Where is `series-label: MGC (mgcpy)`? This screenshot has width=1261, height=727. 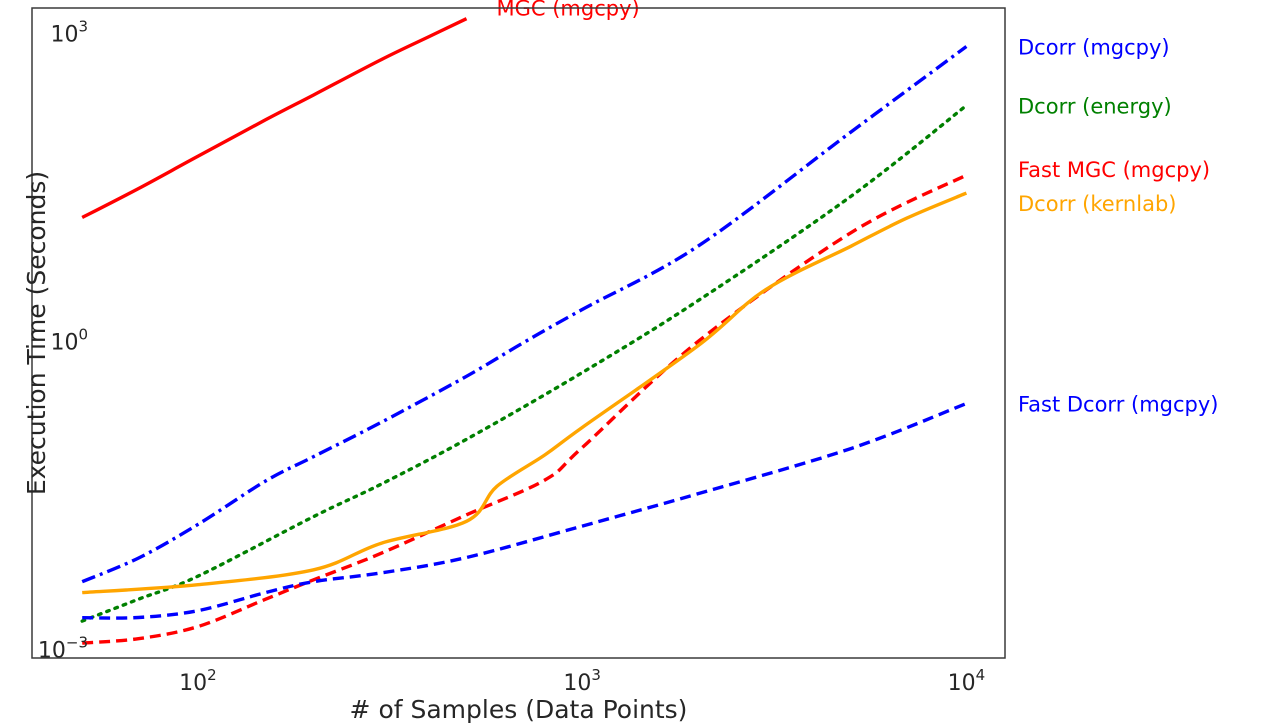 series-label: MGC (mgcpy) is located at coordinates (568, 10).